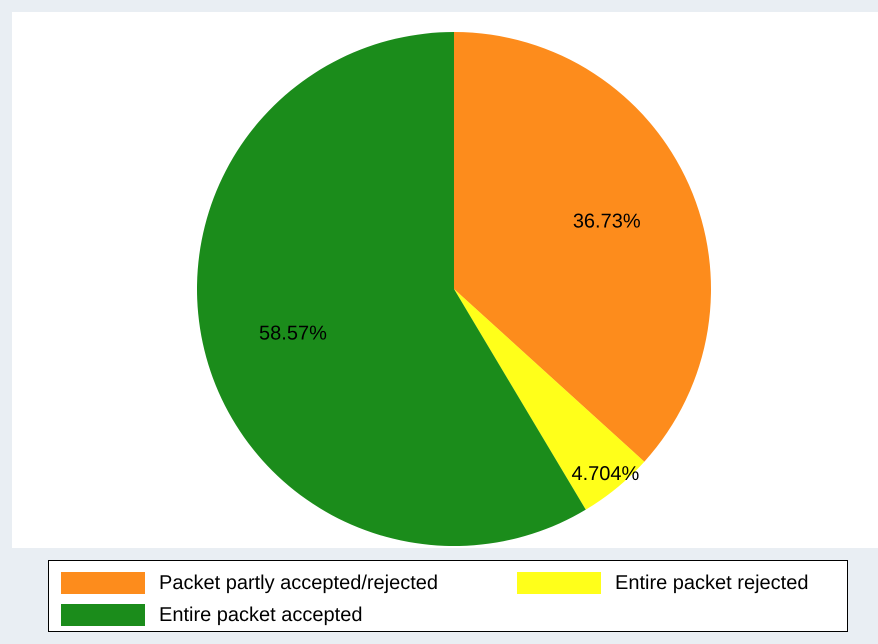 The height and width of the screenshot is (644, 878). I want to click on data-label: 36.73%, so click(606, 221).